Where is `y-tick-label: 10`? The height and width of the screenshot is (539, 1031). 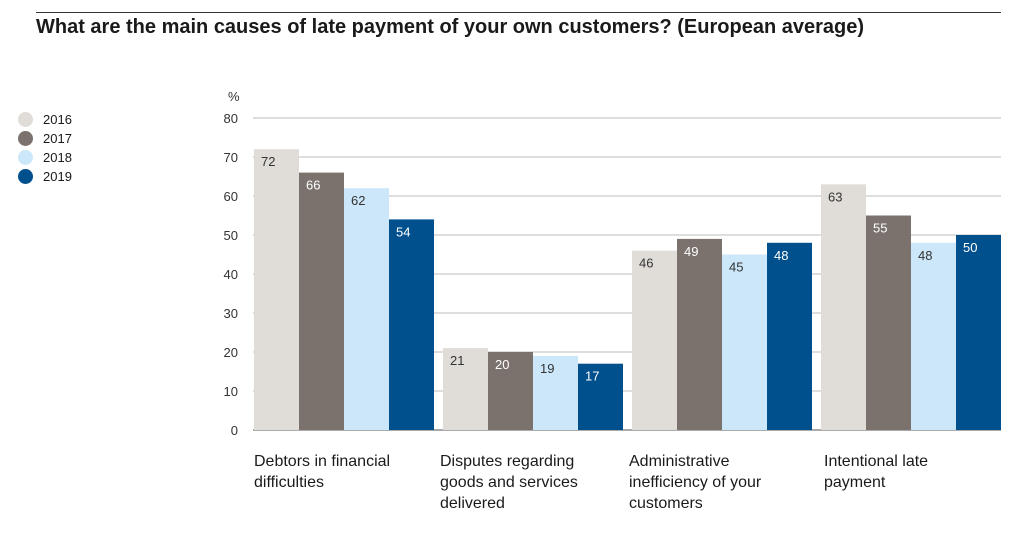 y-tick-label: 10 is located at coordinates (231, 391).